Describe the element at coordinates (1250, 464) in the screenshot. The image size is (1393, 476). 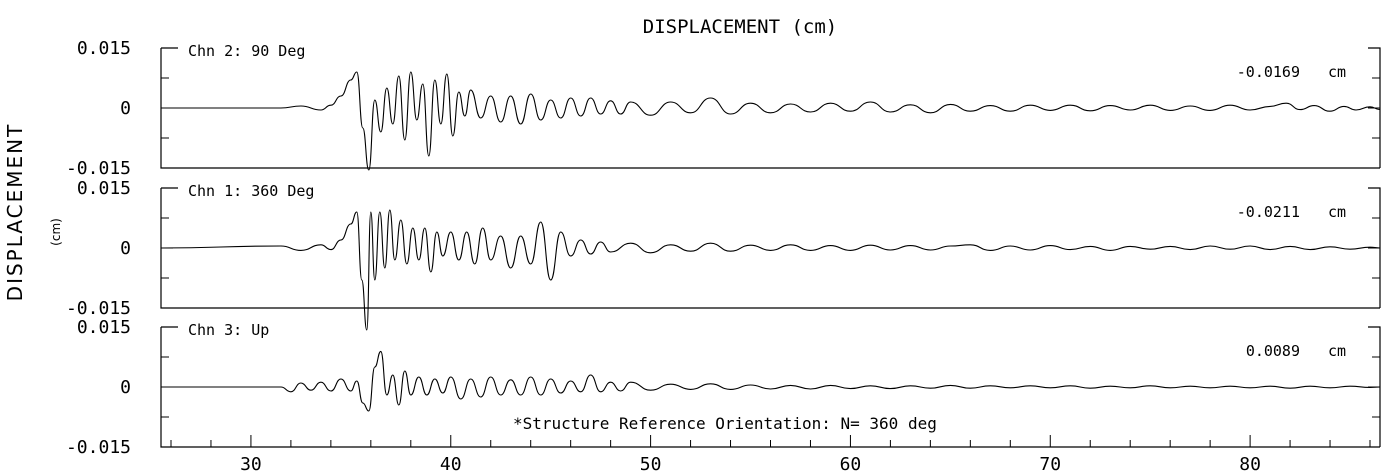
I see `x-tick-label: 80` at that location.